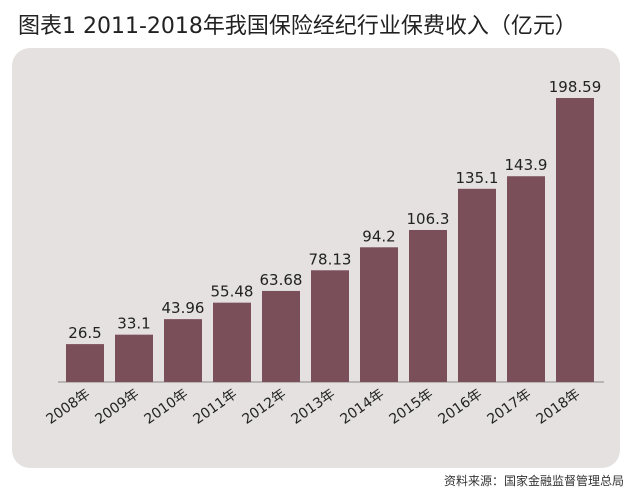  I want to click on data-label-2018年: 198.59, so click(575, 87).